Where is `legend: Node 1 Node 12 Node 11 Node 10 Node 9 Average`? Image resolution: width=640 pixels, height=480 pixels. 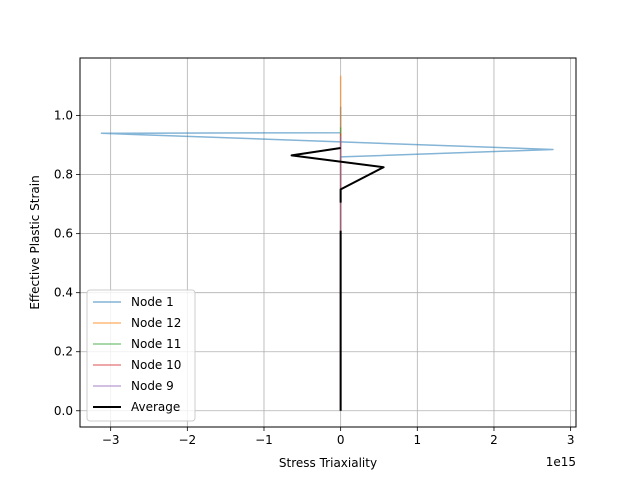 legend: Node 1 Node 12 Node 11 Node 10 Node 9 Average is located at coordinates (141, 355).